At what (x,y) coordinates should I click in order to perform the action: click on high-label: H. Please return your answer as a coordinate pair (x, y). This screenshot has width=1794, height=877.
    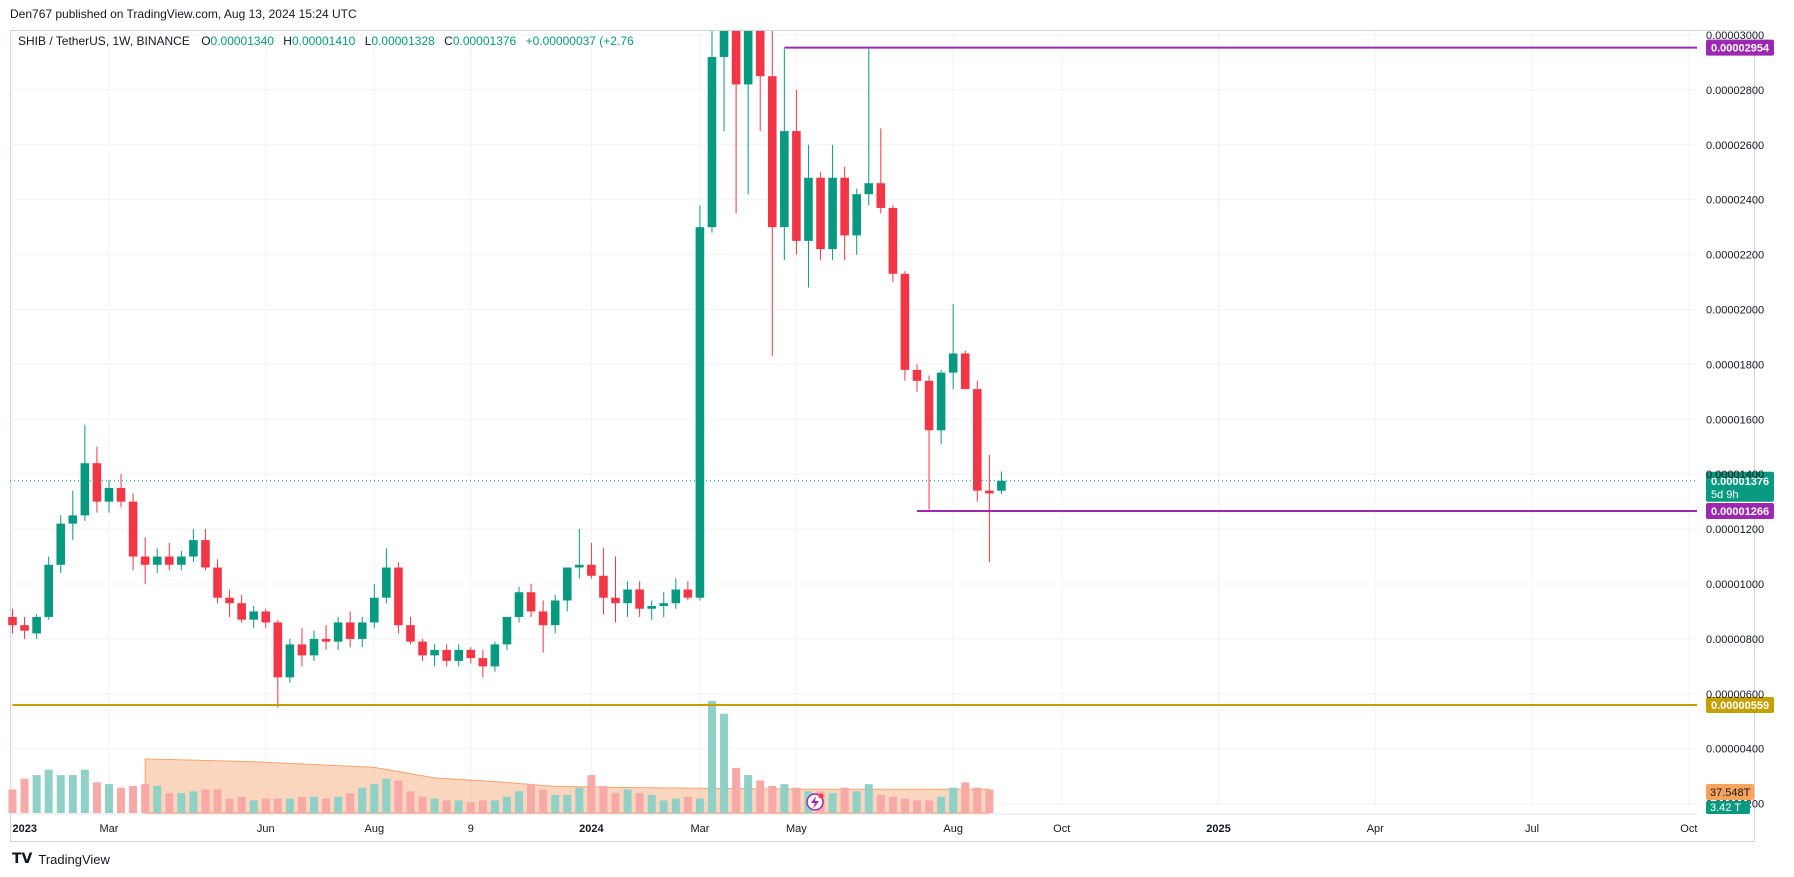
    Looking at the image, I should click on (287, 41).